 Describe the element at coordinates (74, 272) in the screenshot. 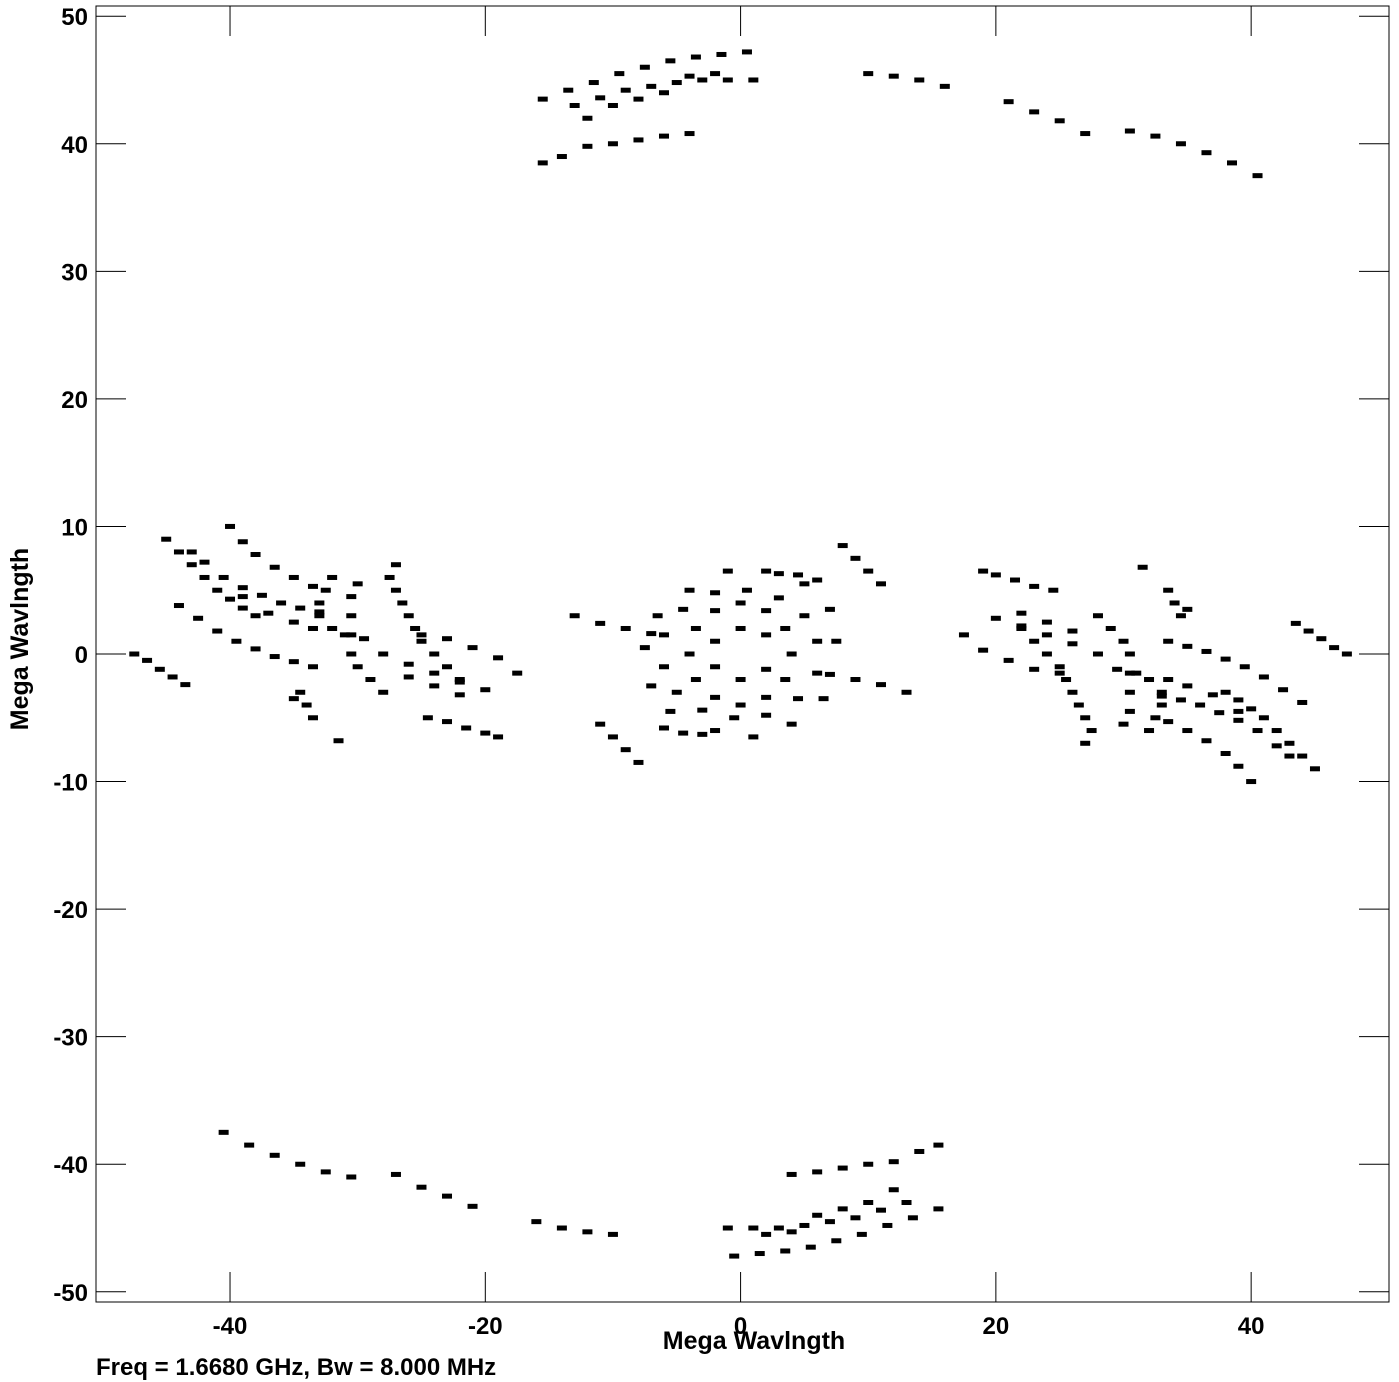

I see `y-tick-label: 30` at that location.